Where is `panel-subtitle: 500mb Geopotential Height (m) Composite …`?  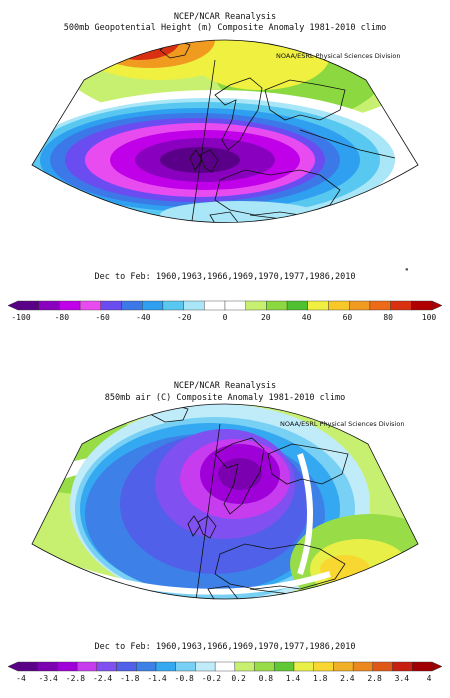
panel-subtitle: 500mb Geopotential Height (m) Composite … is located at coordinates (225, 28).